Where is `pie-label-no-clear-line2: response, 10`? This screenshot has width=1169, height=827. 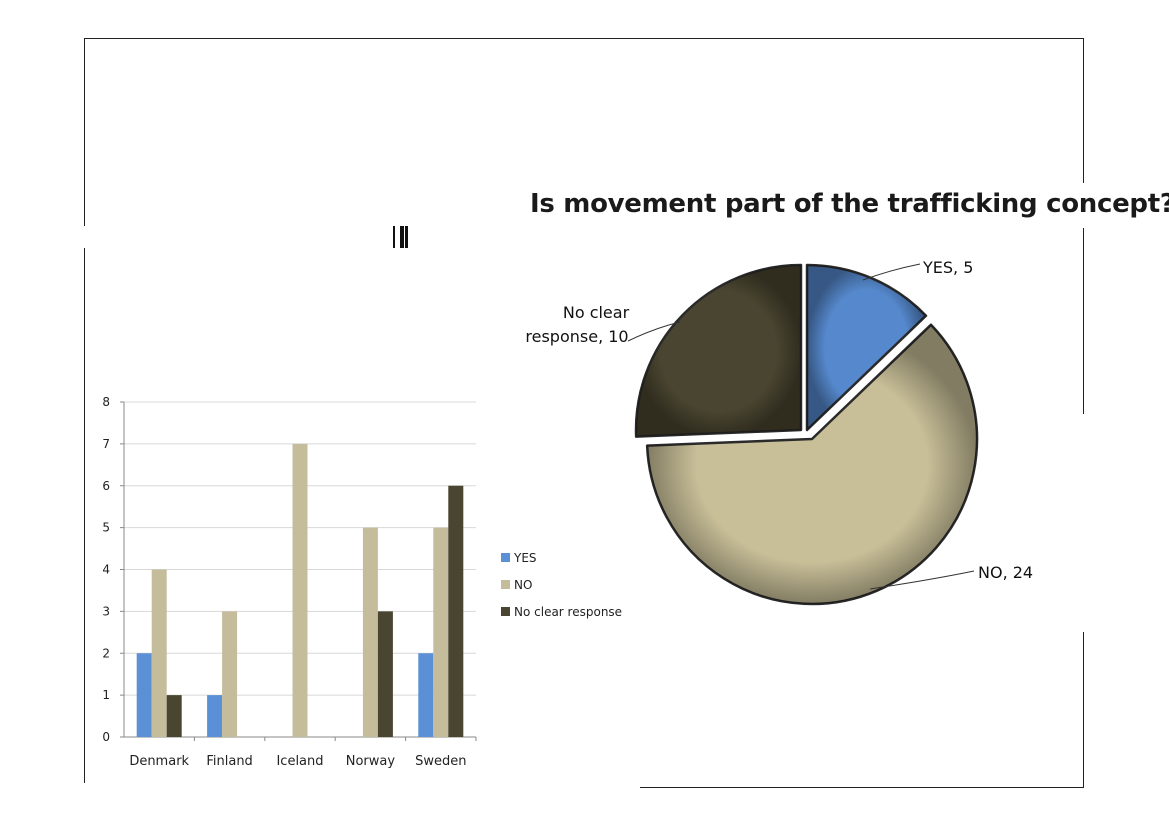
pie-label-no-clear-line2: response, 10 is located at coordinates (576, 336).